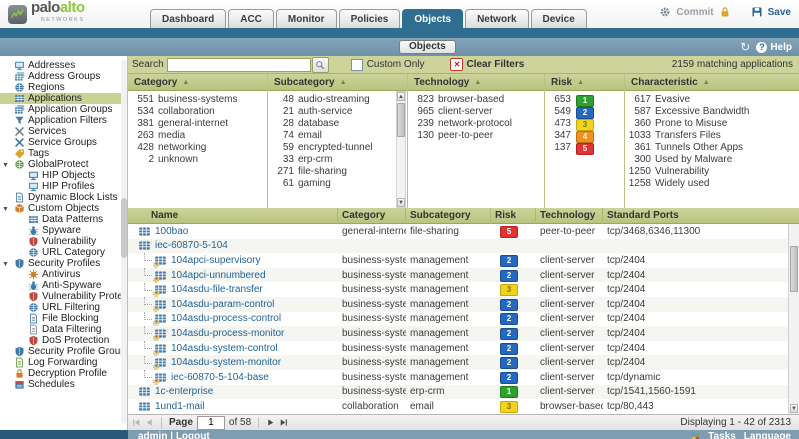  Describe the element at coordinates (63, 230) in the screenshot. I see `sidebar-item-spyware: Spyware` at that location.